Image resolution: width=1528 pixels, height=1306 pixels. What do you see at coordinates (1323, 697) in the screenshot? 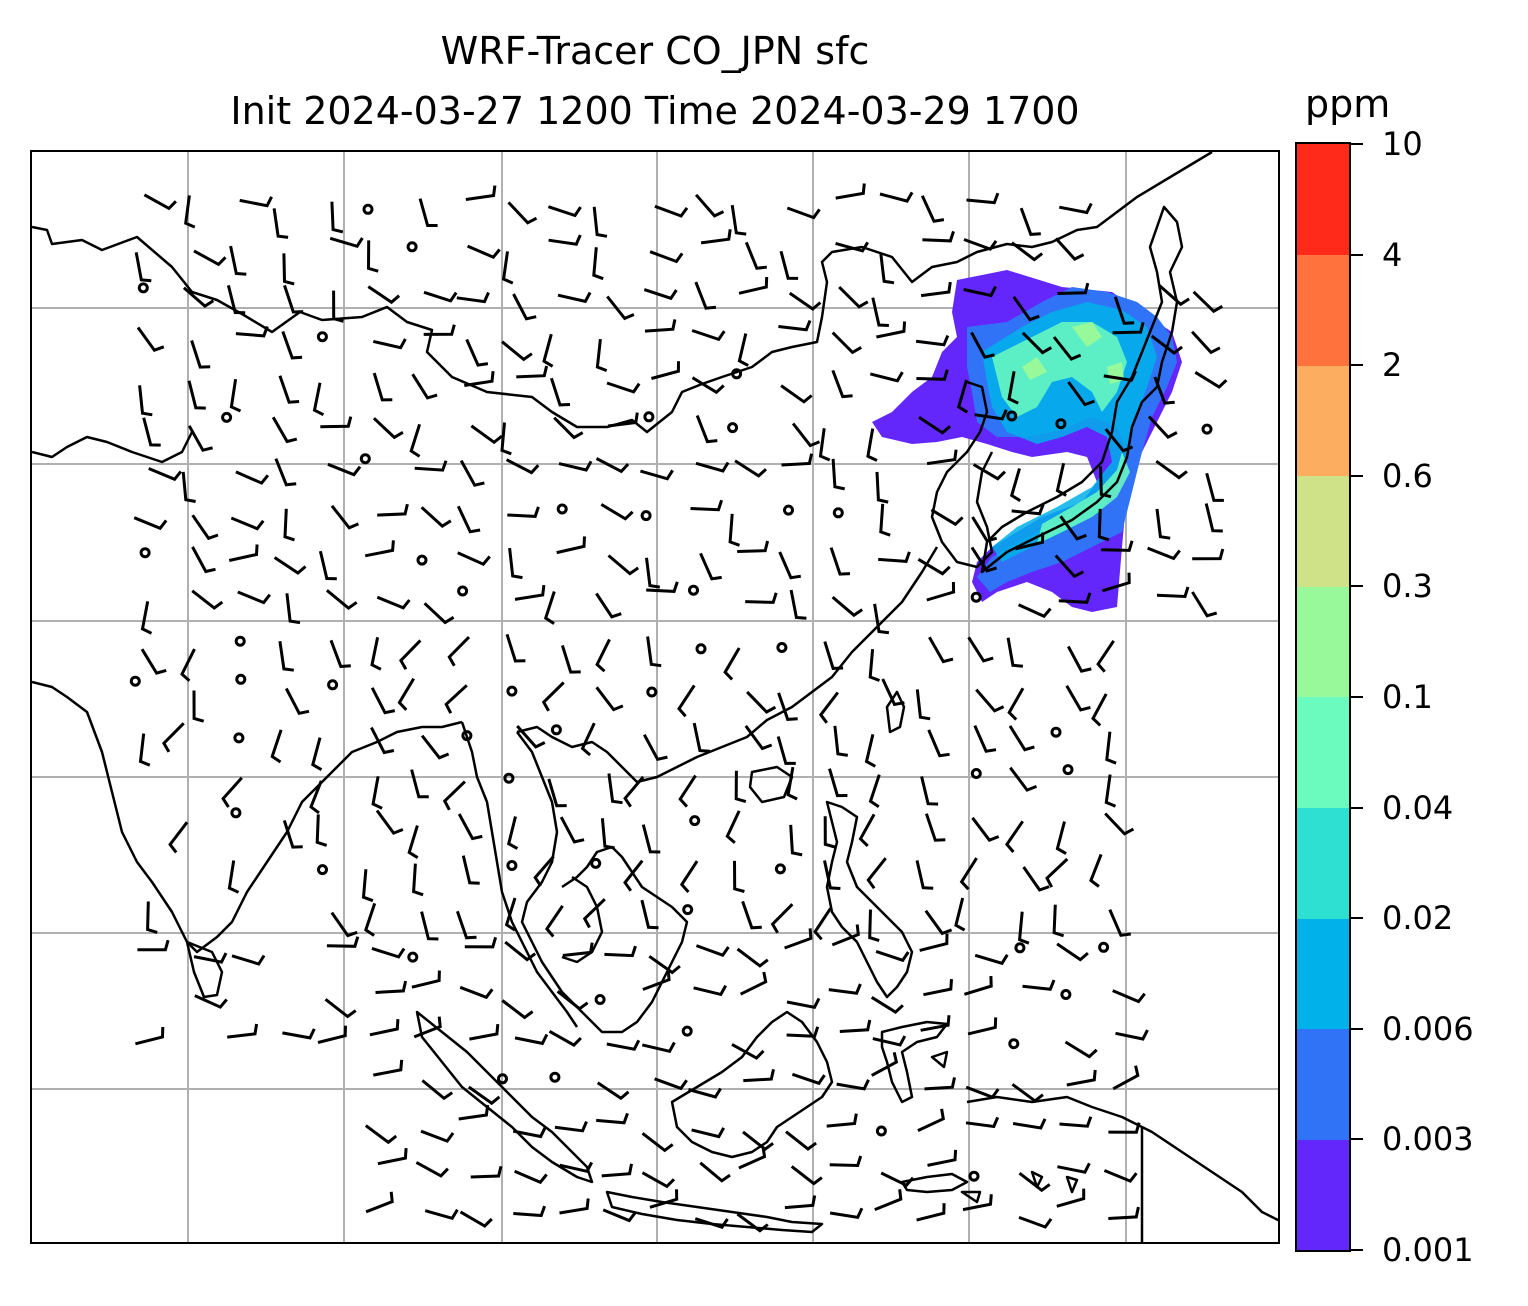
I see `colorbar` at bounding box center [1323, 697].